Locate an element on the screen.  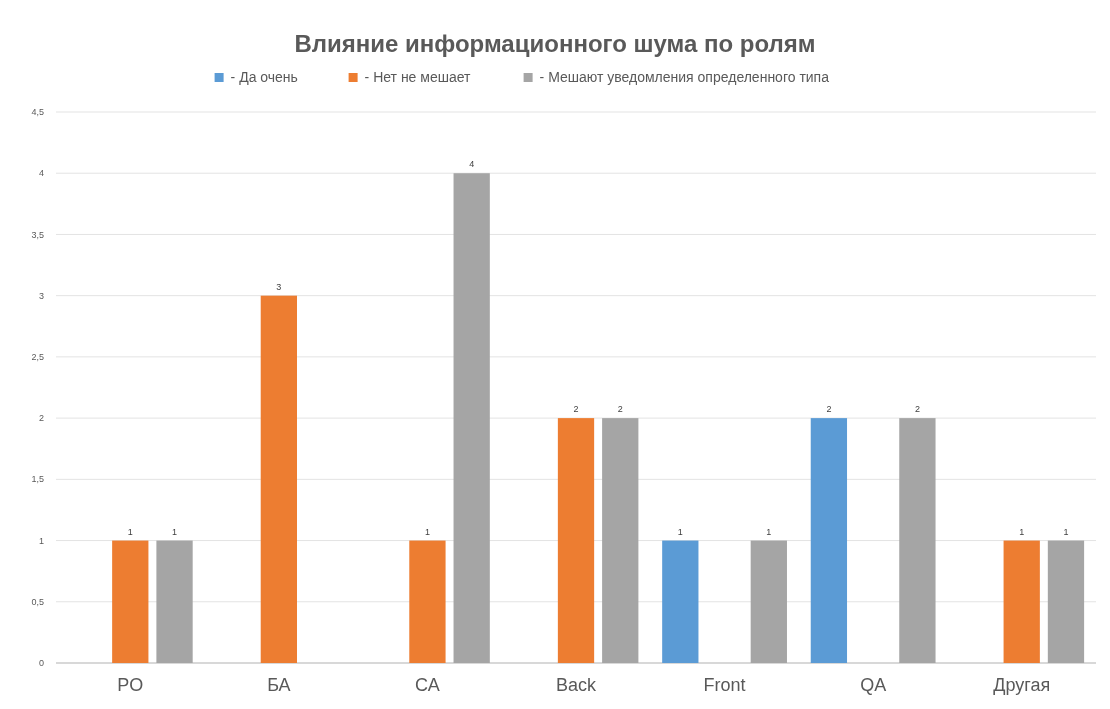
y-tick-label: 0,5 is located at coordinates (37, 601).